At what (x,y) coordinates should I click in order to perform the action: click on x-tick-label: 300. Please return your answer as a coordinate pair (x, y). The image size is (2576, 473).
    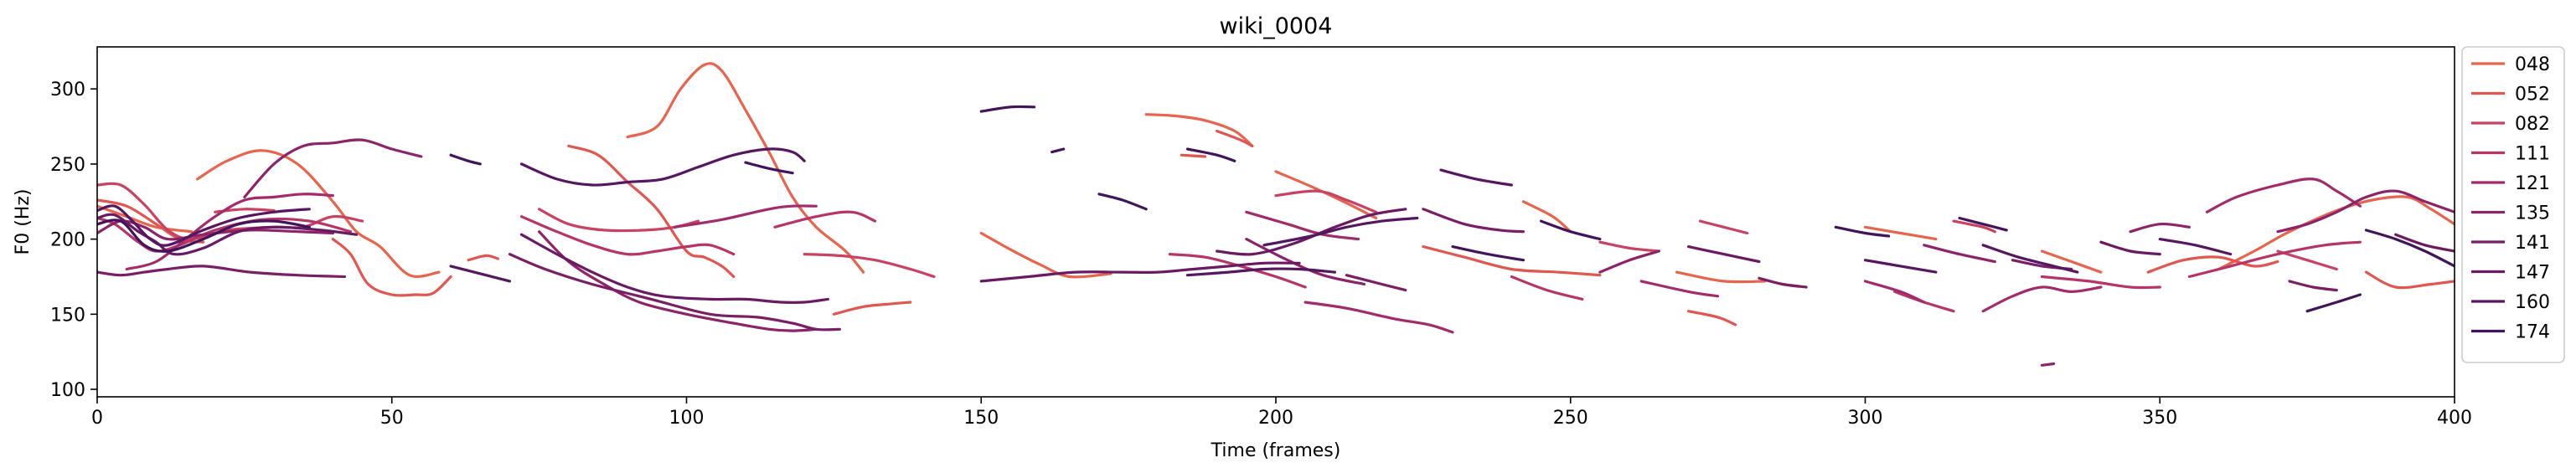
    Looking at the image, I should click on (1865, 418).